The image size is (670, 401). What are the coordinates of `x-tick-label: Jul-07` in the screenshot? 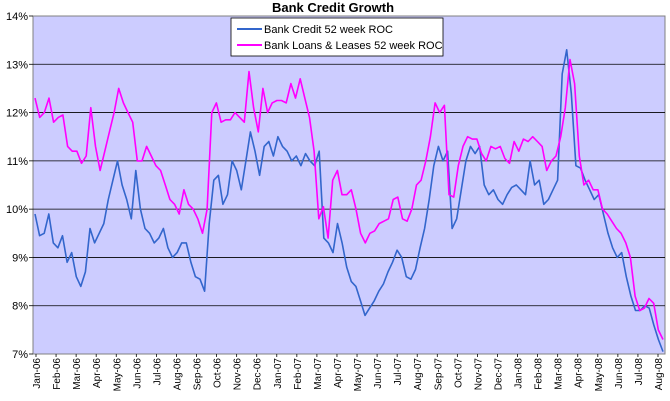 It's located at (398, 372).